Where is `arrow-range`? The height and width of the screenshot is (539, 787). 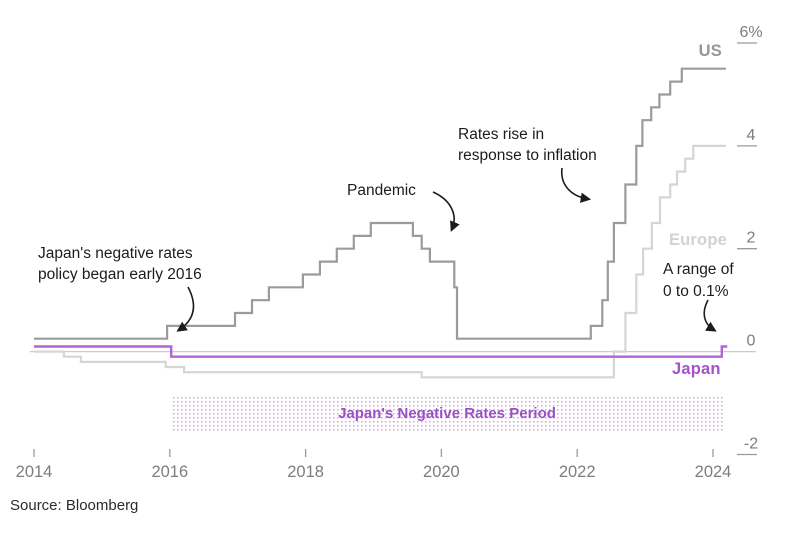 arrow-range is located at coordinates (710, 315).